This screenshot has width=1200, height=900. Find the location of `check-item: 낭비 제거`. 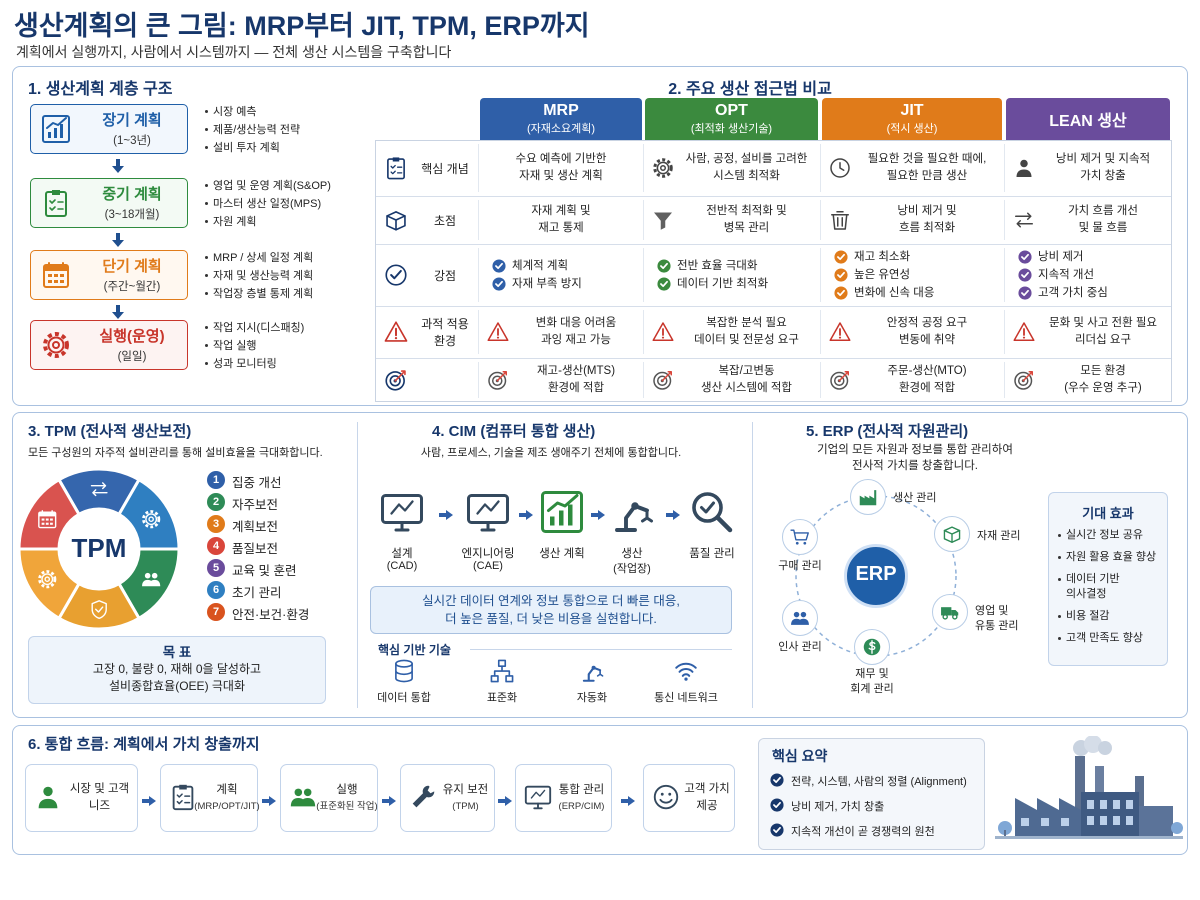

check-item: 낭비 제거 is located at coordinates (1061, 257).